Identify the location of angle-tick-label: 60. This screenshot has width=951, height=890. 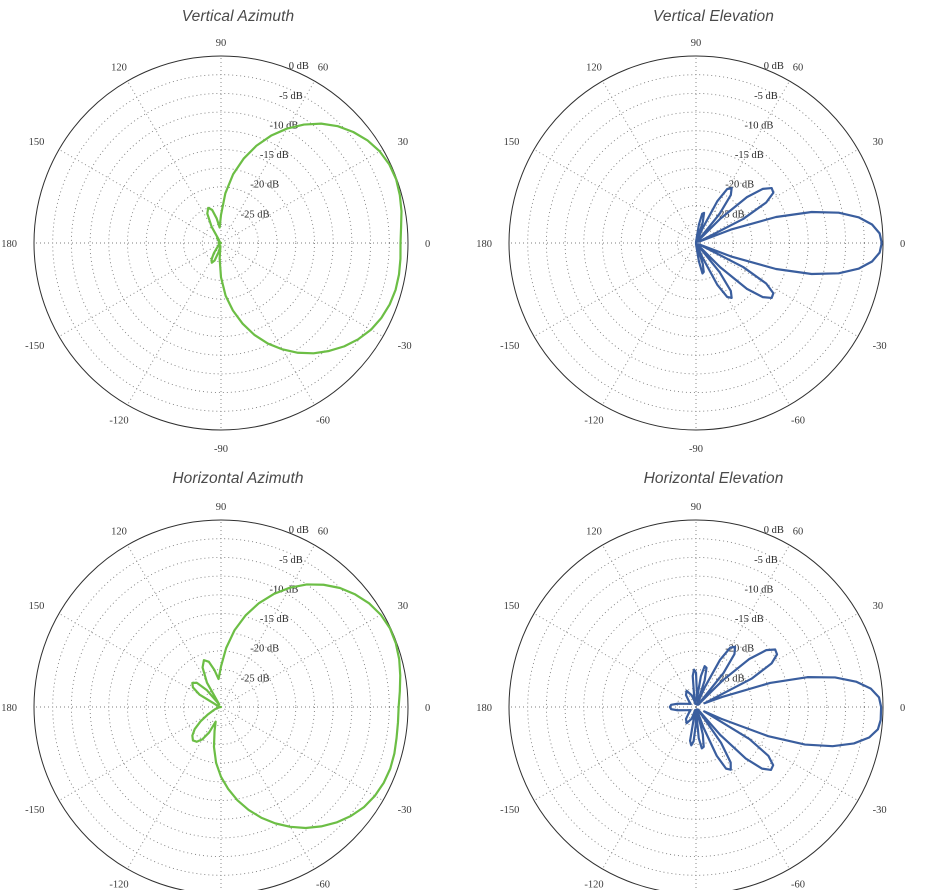
(798, 531).